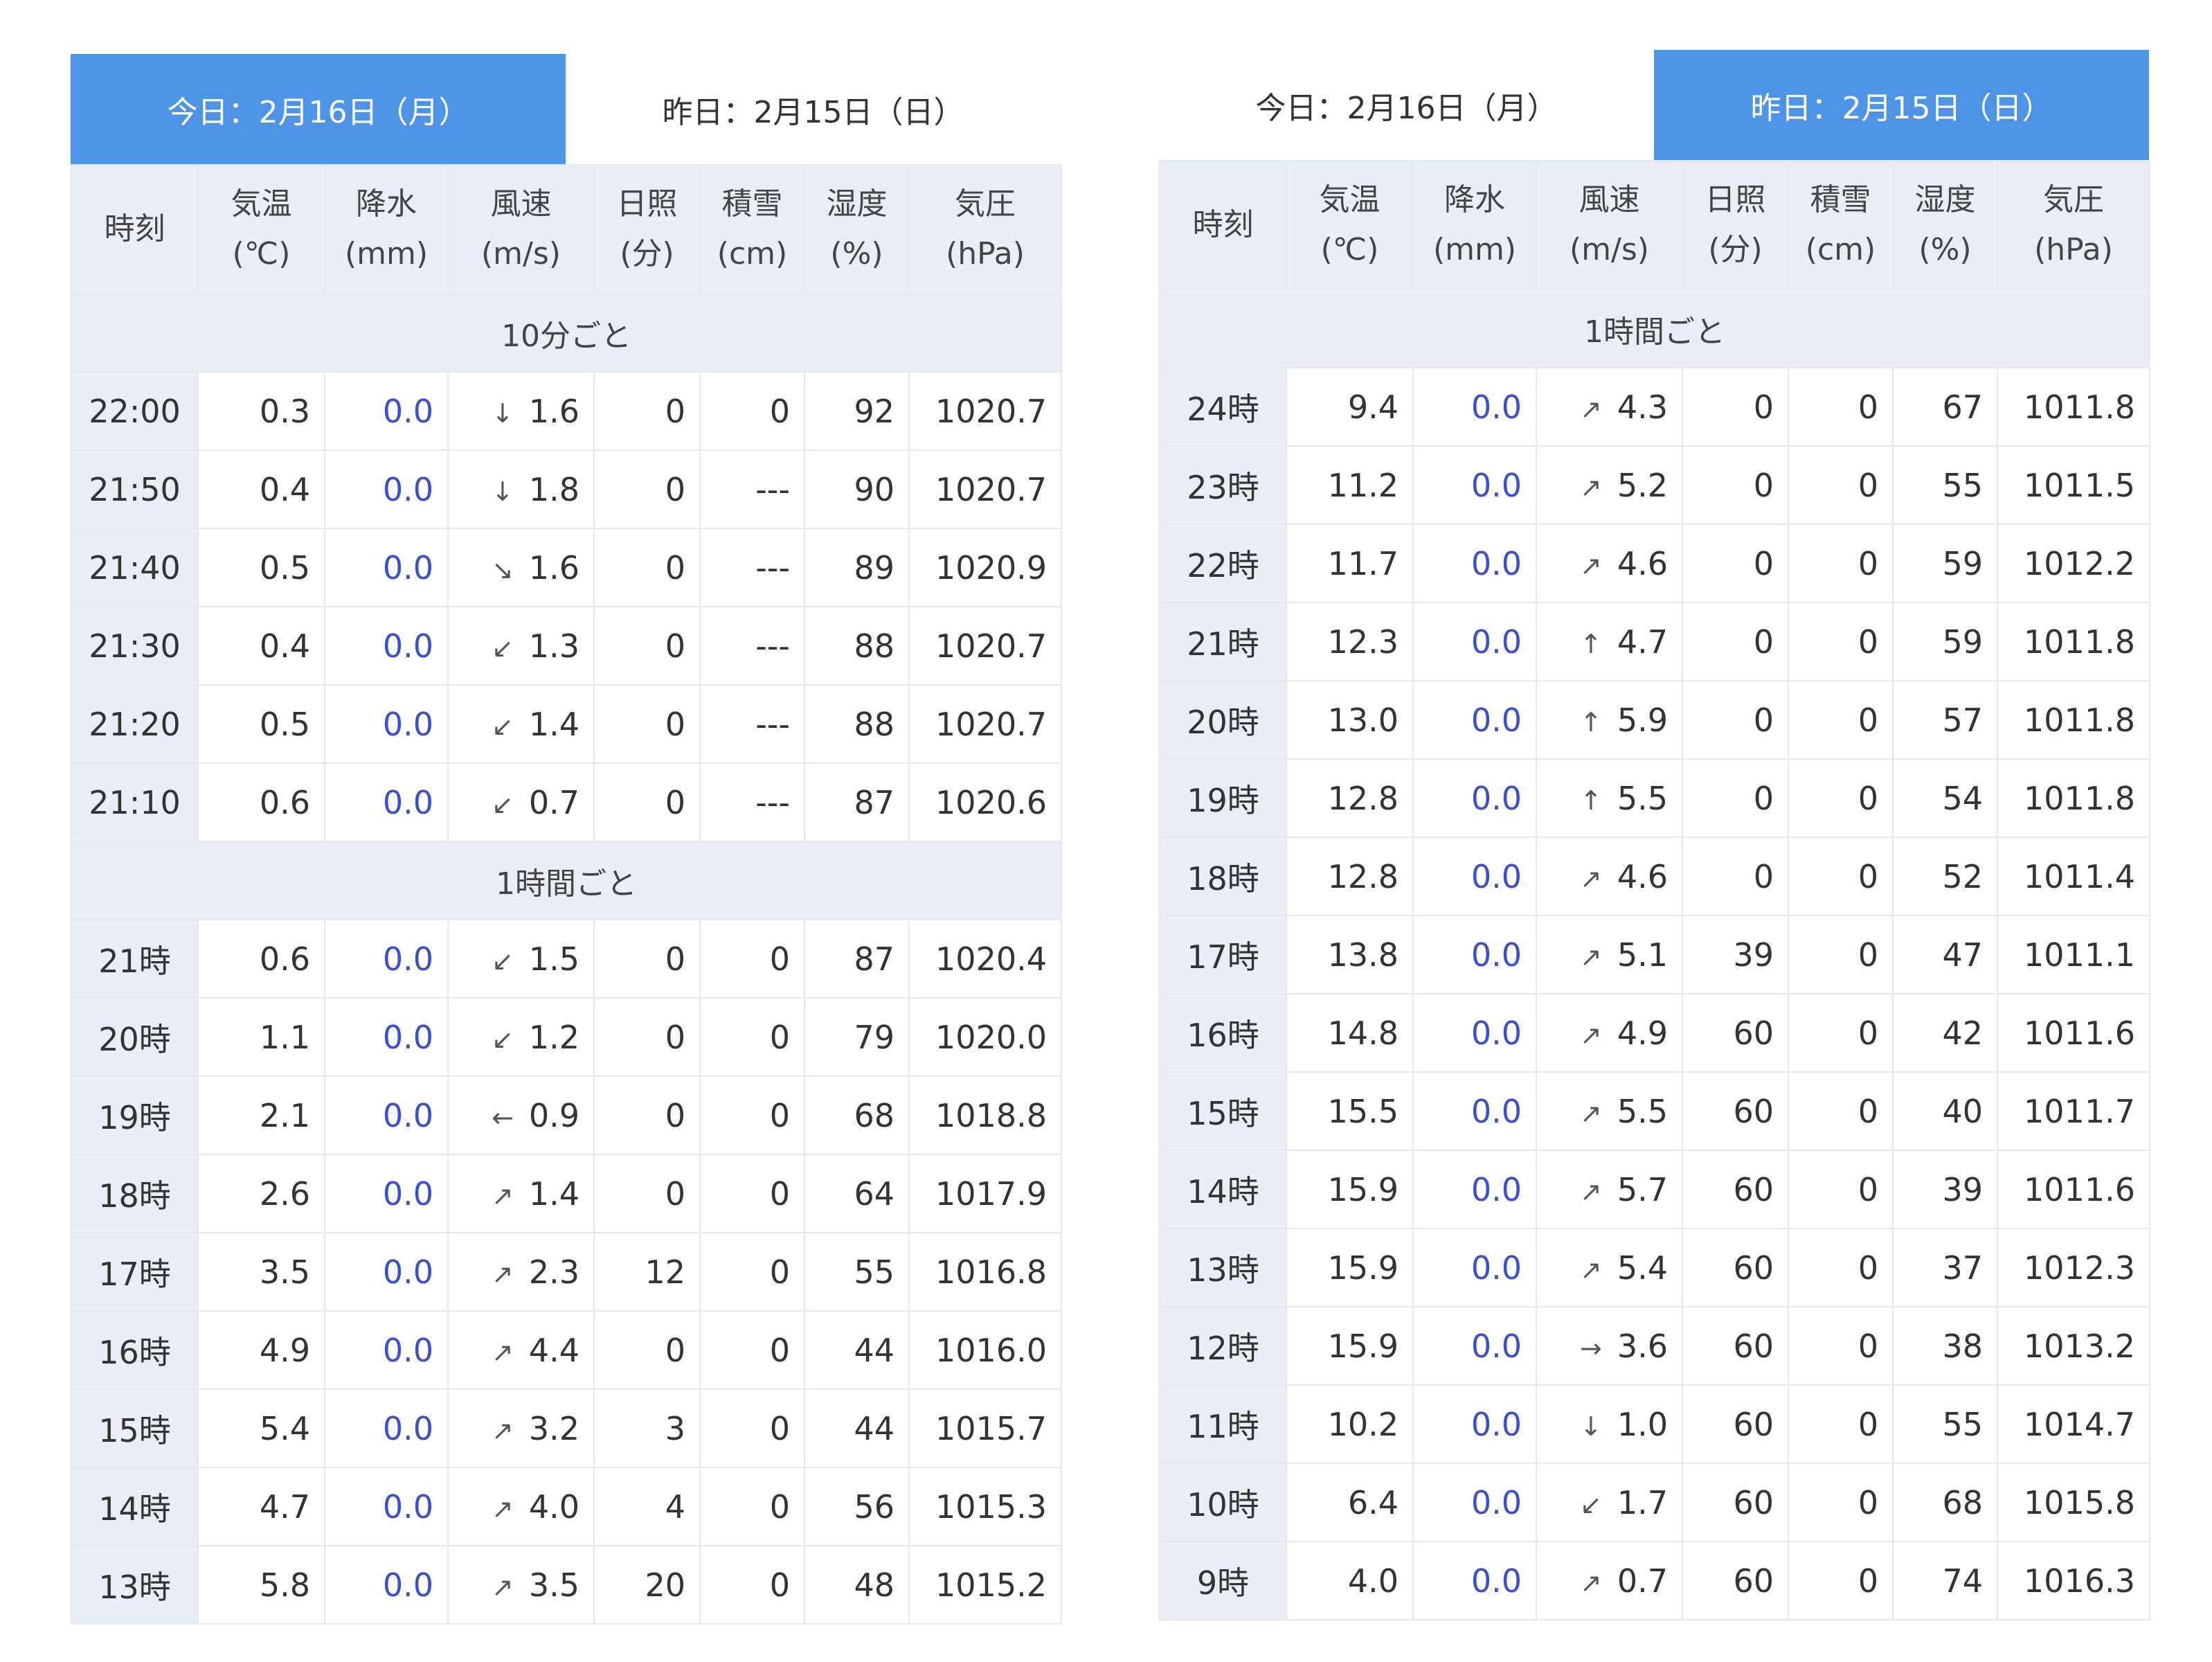 Image resolution: width=2212 pixels, height=1662 pixels. Describe the element at coordinates (1223, 485) in the screenshot. I see `cell-time: 23時` at that location.